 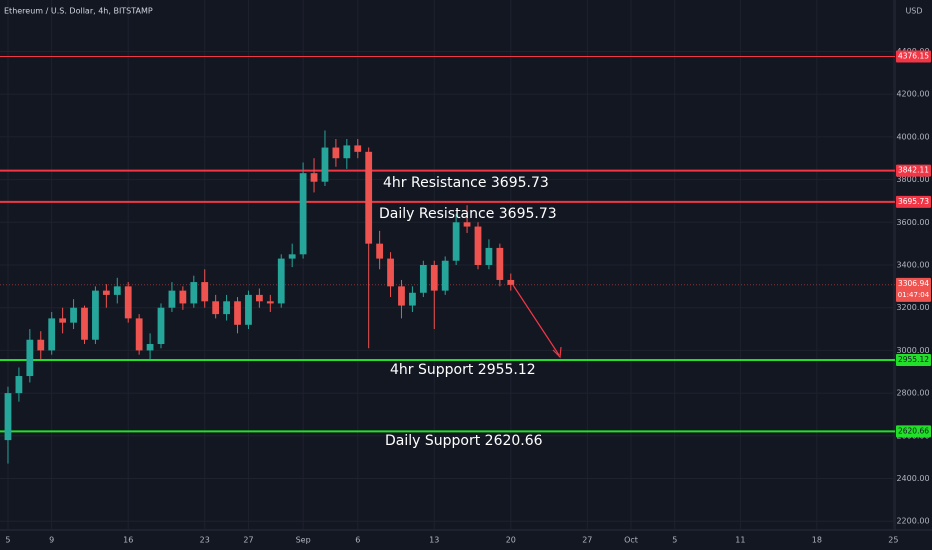 I want to click on y-tick-label: 3800.00, so click(x=912, y=179).